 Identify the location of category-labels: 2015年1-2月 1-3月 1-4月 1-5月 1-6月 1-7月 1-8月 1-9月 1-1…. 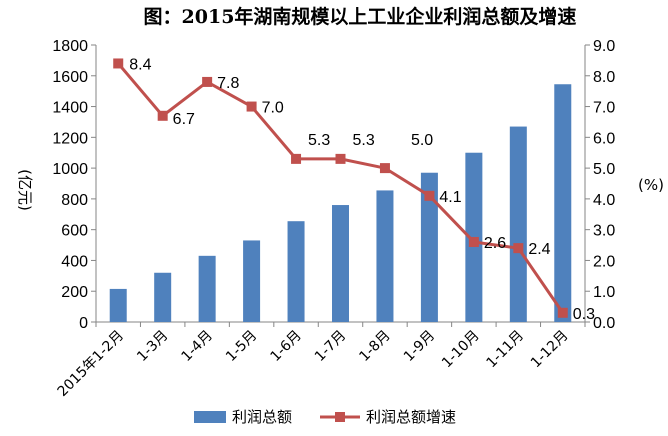
(313, 364).